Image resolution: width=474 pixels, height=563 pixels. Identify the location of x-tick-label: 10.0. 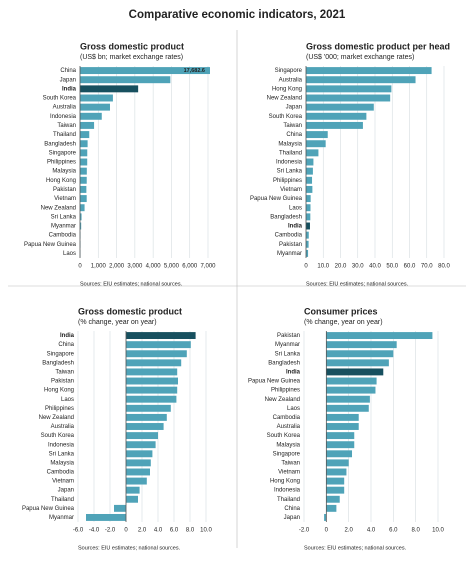
(206, 531).